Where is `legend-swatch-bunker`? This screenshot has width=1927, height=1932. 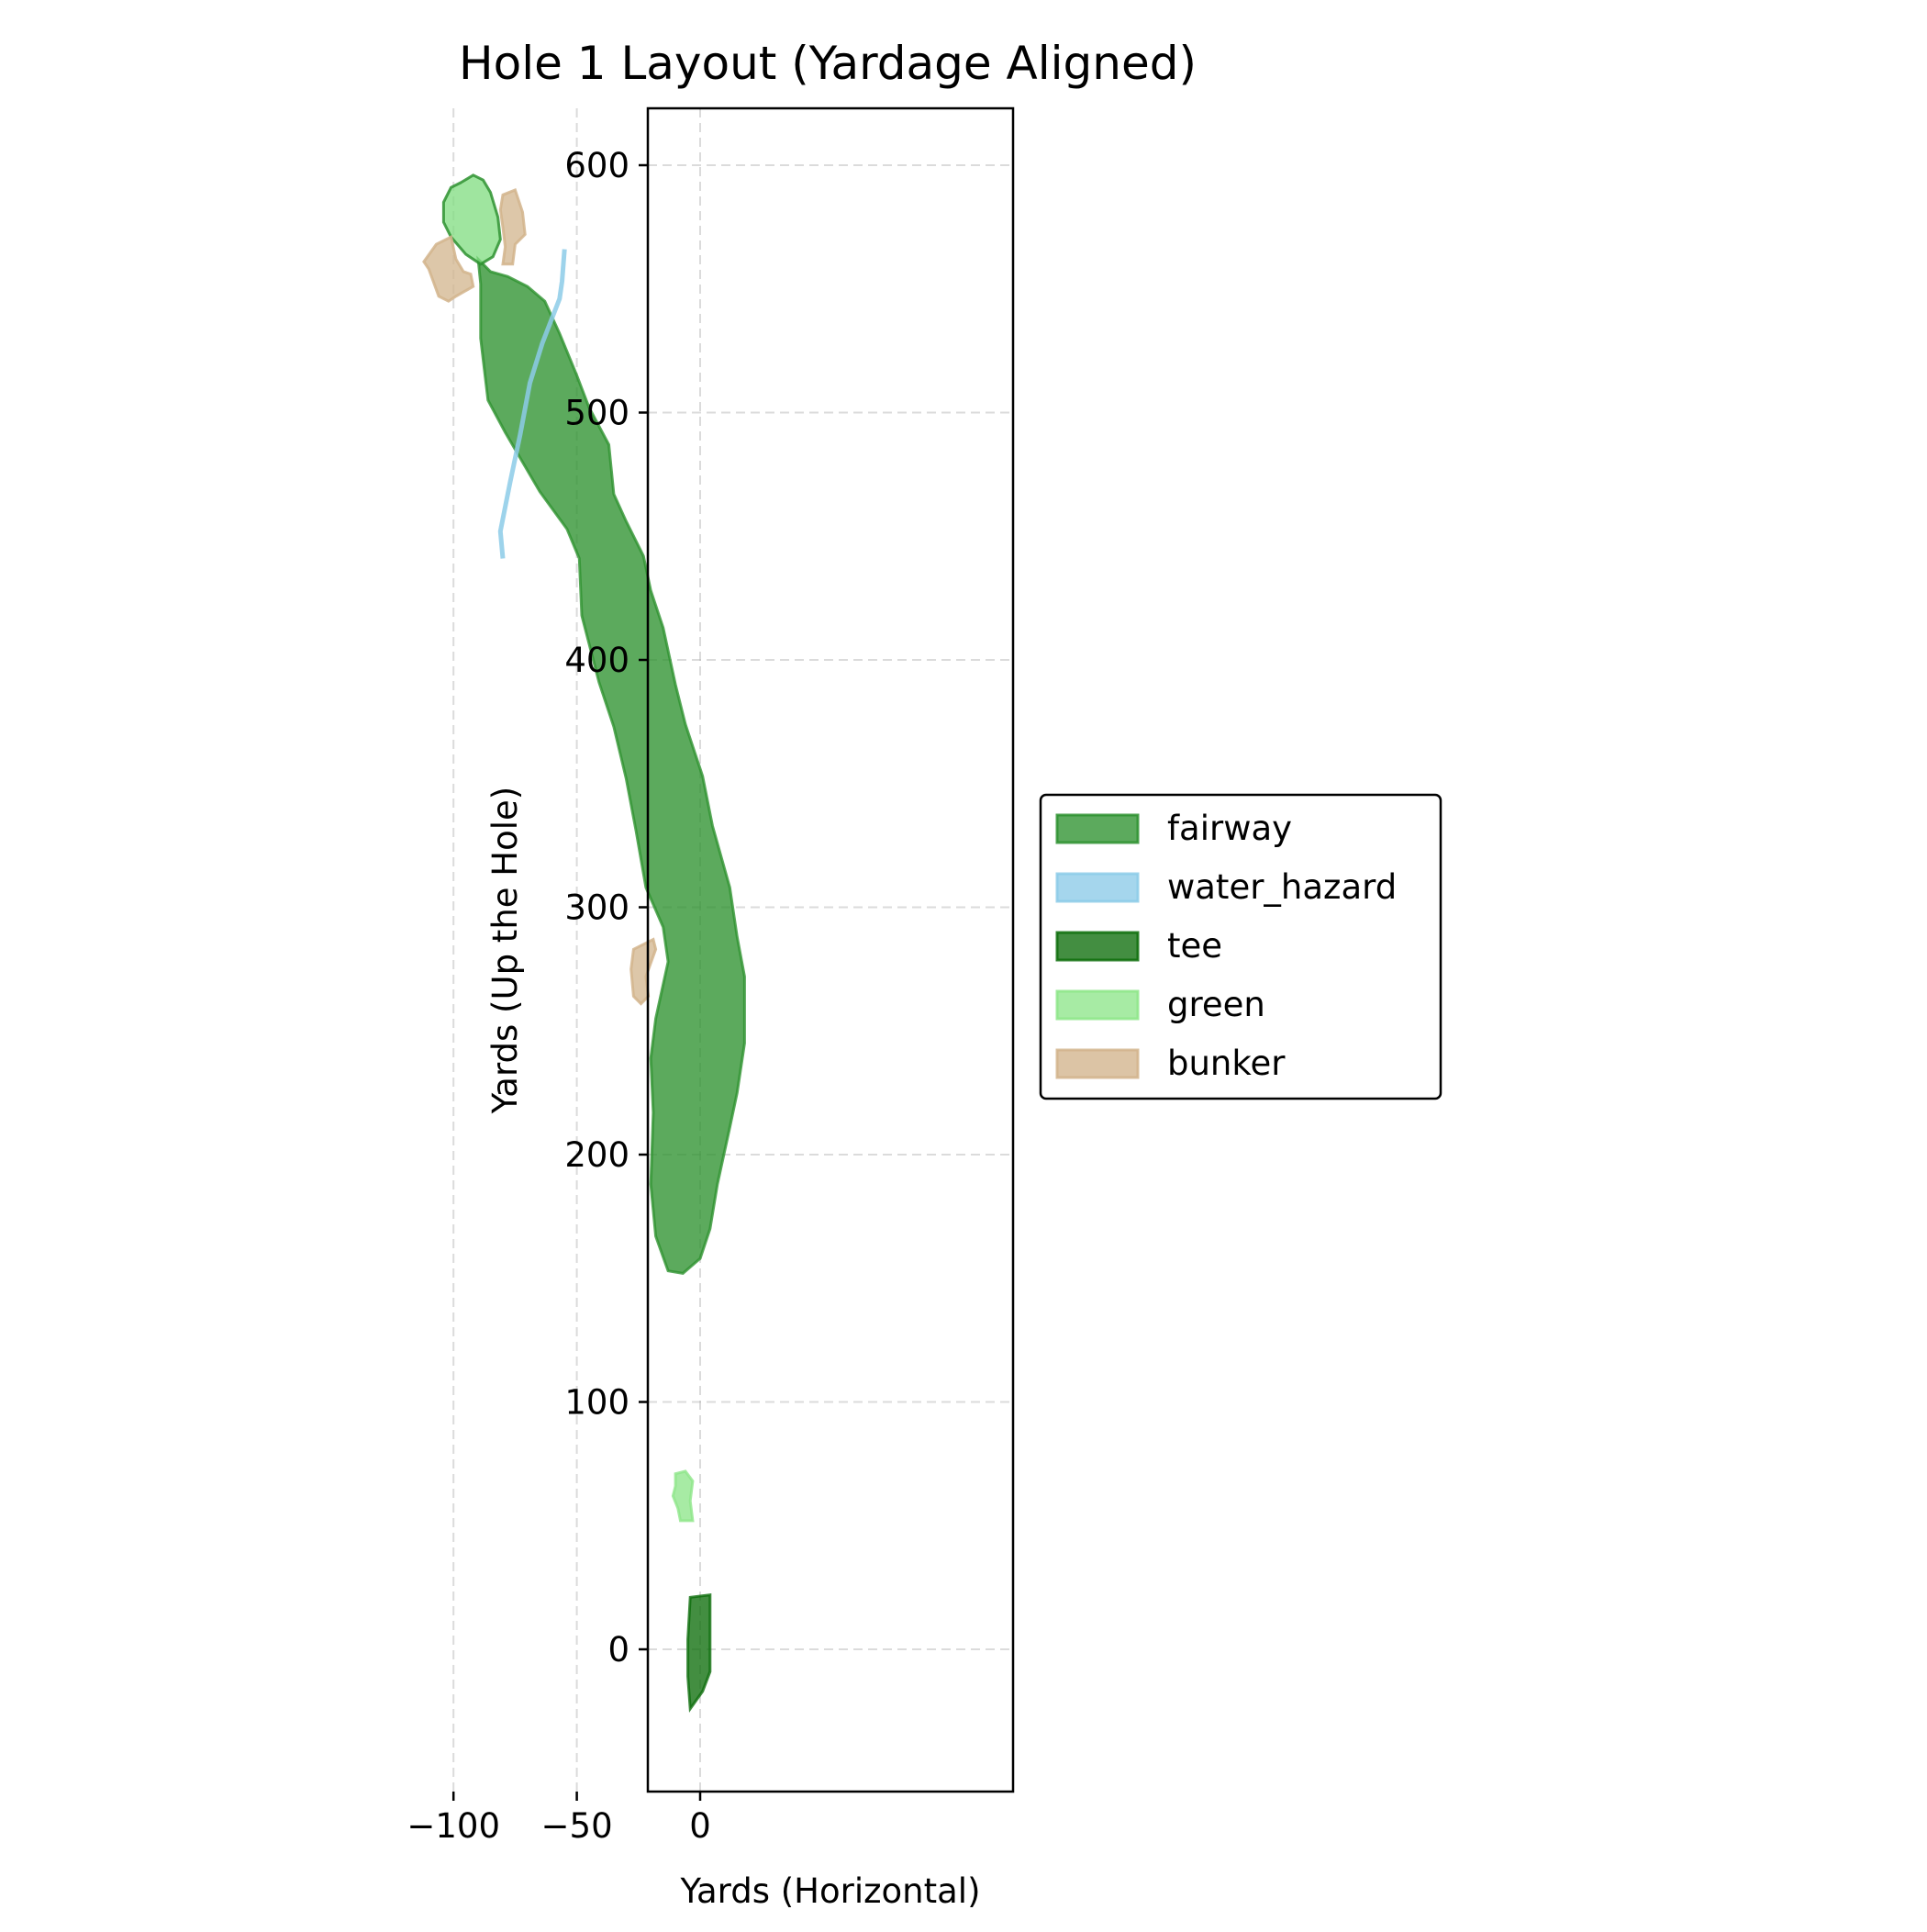
legend-swatch-bunker is located at coordinates (1097, 1063).